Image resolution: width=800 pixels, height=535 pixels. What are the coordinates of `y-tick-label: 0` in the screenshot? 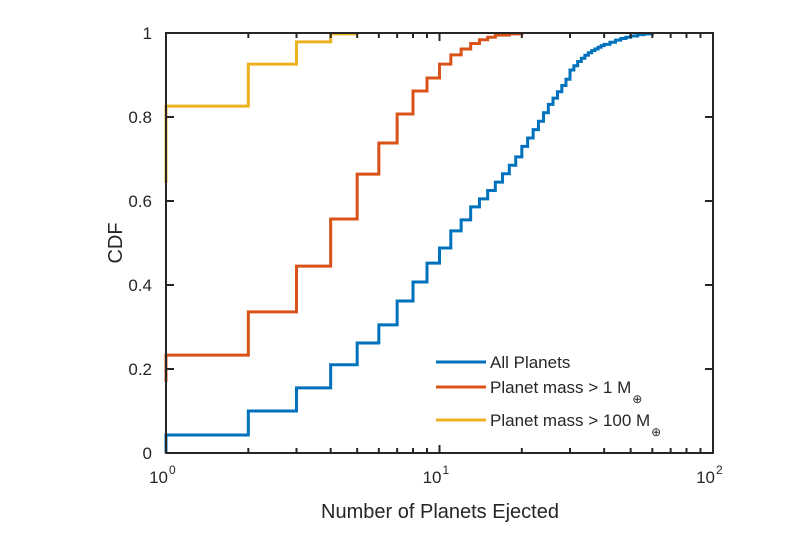 It's located at (147, 453).